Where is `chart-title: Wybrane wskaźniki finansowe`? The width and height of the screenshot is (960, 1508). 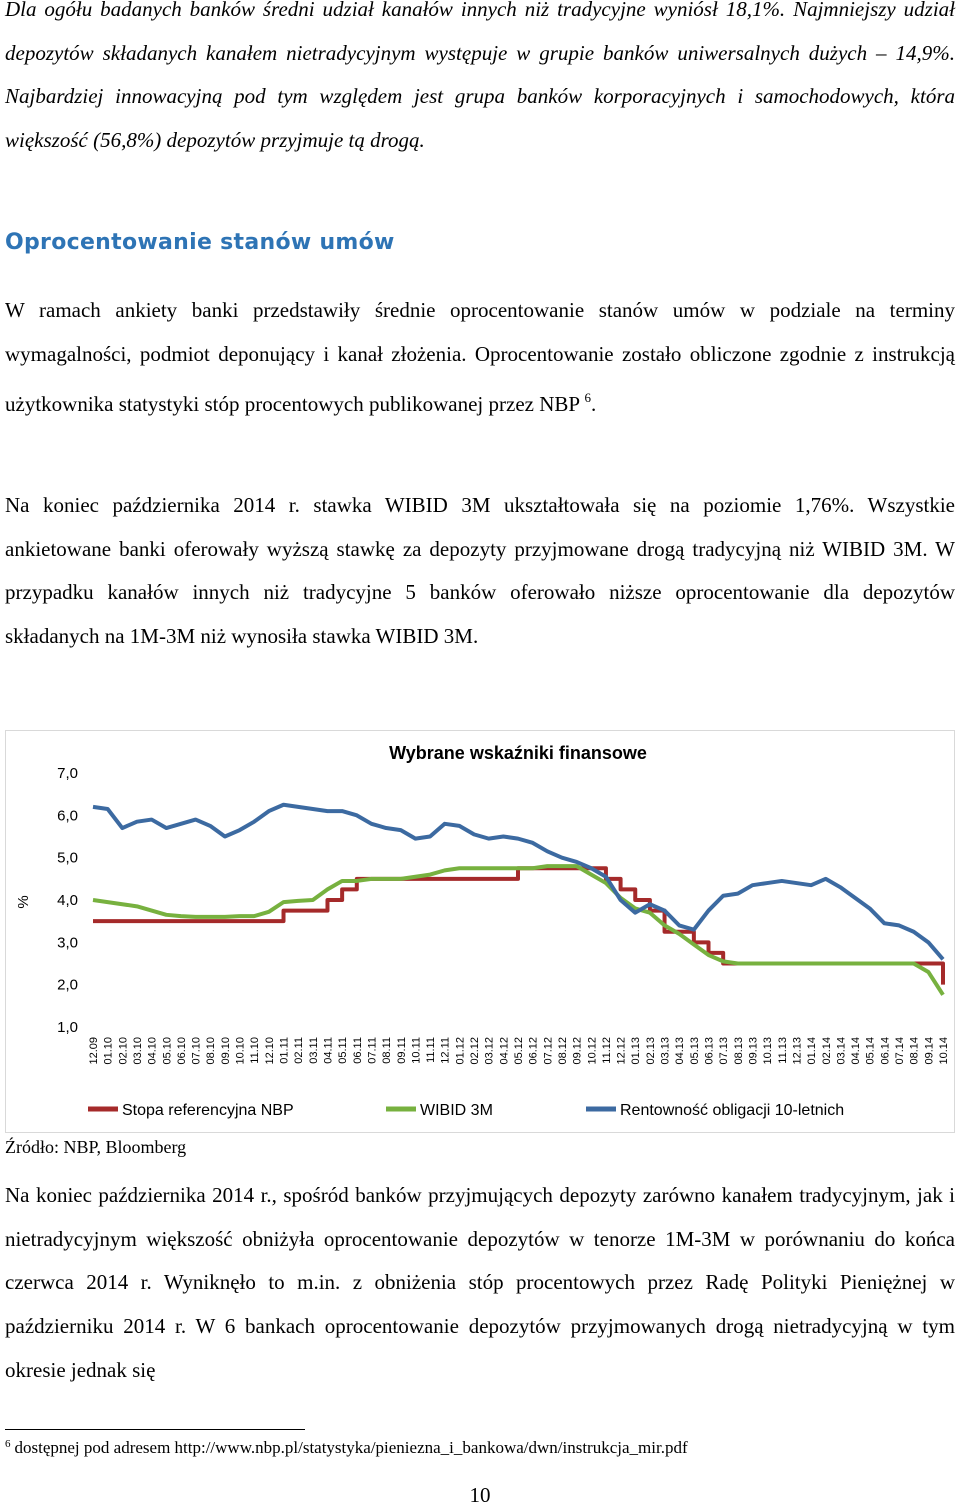 chart-title: Wybrane wskaźniki finansowe is located at coordinates (518, 753).